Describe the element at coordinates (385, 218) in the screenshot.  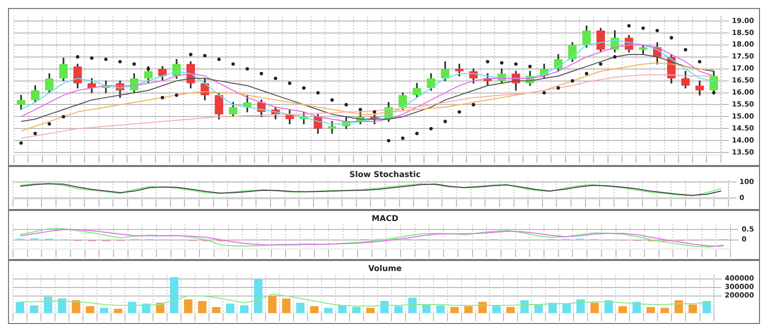
I see `chart-title: MACD` at that location.